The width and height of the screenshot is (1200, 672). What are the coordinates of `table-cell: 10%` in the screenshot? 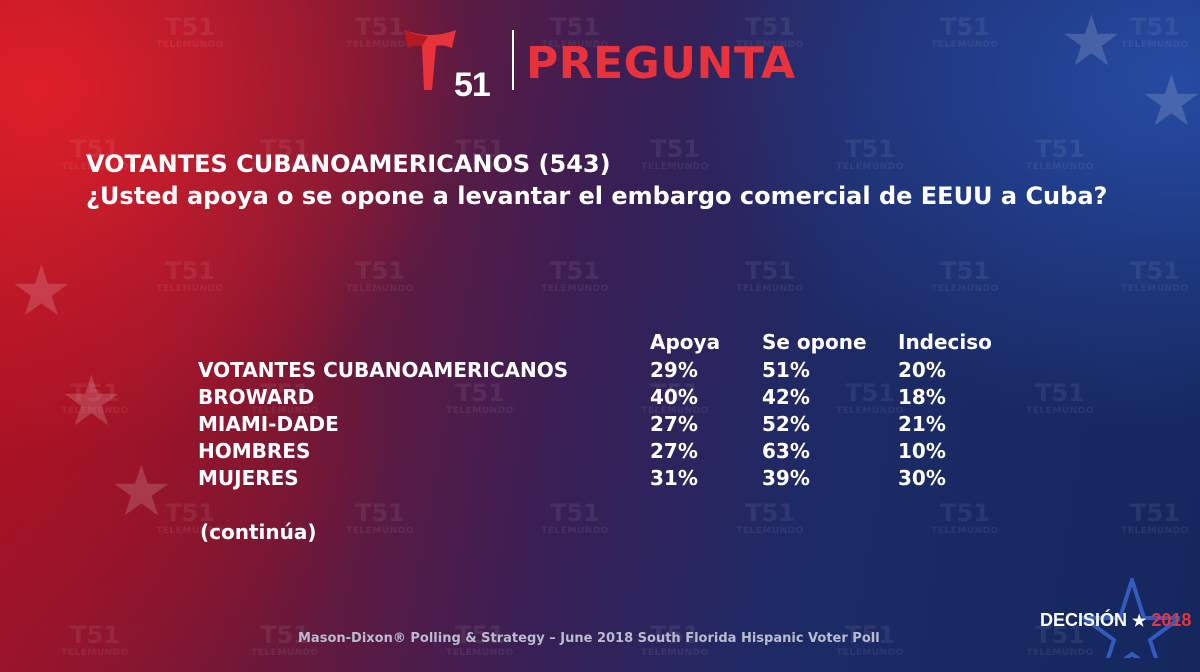 It's located at (922, 451).